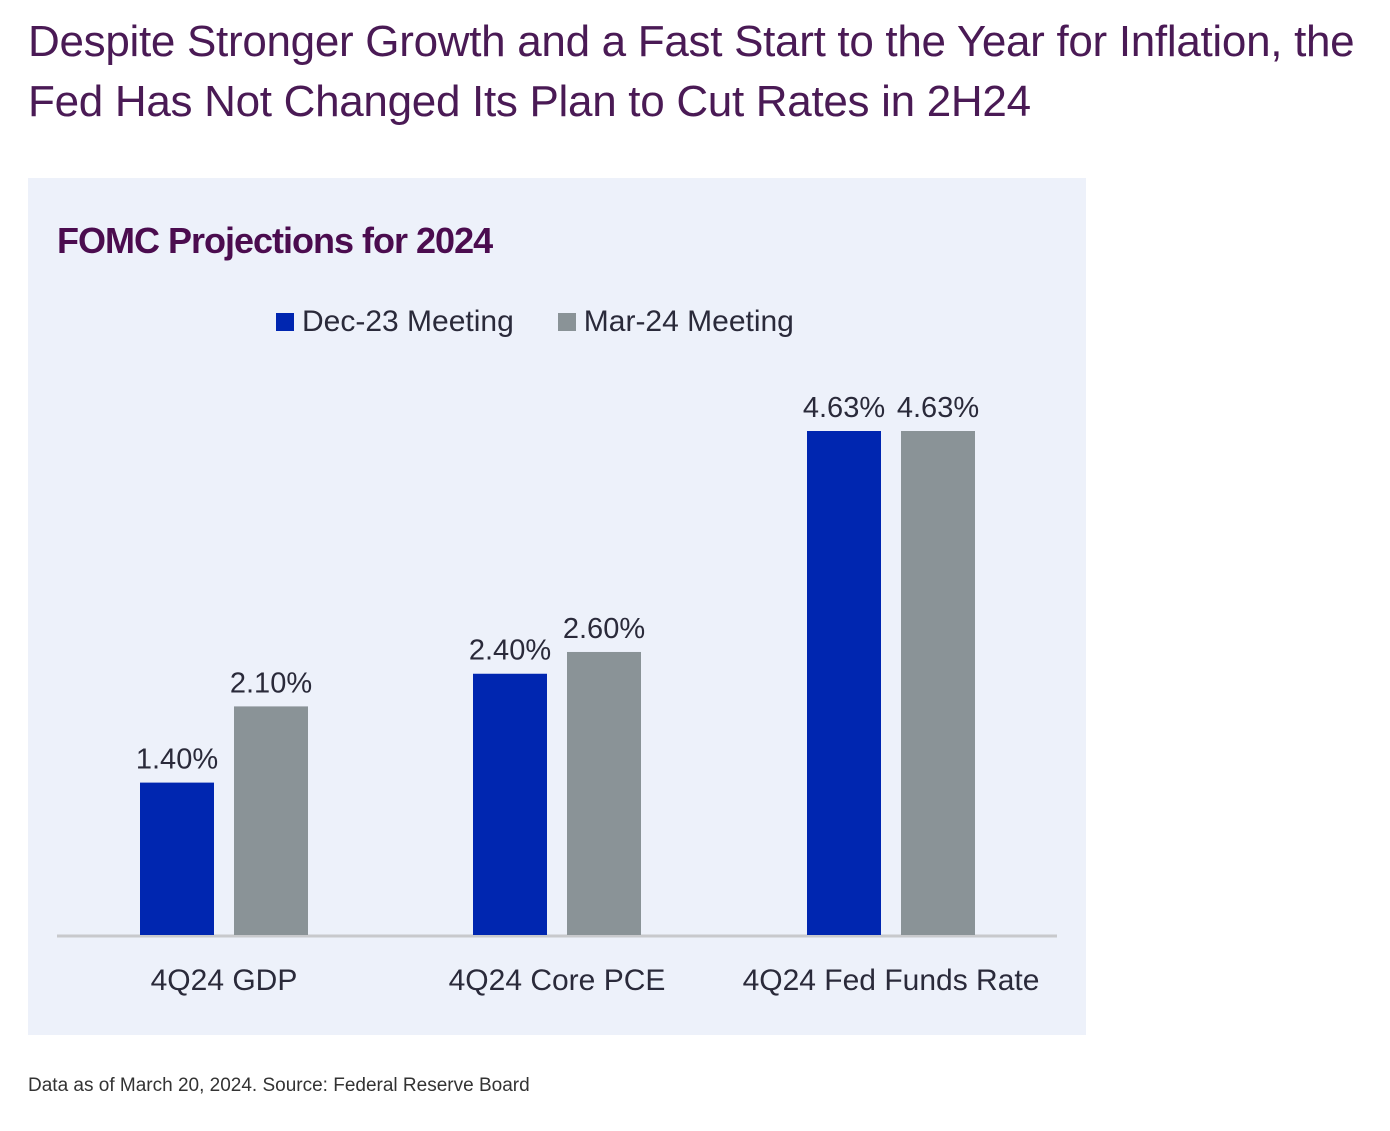 The image size is (1390, 1131). I want to click on legend-swatch-mar, so click(566, 322).